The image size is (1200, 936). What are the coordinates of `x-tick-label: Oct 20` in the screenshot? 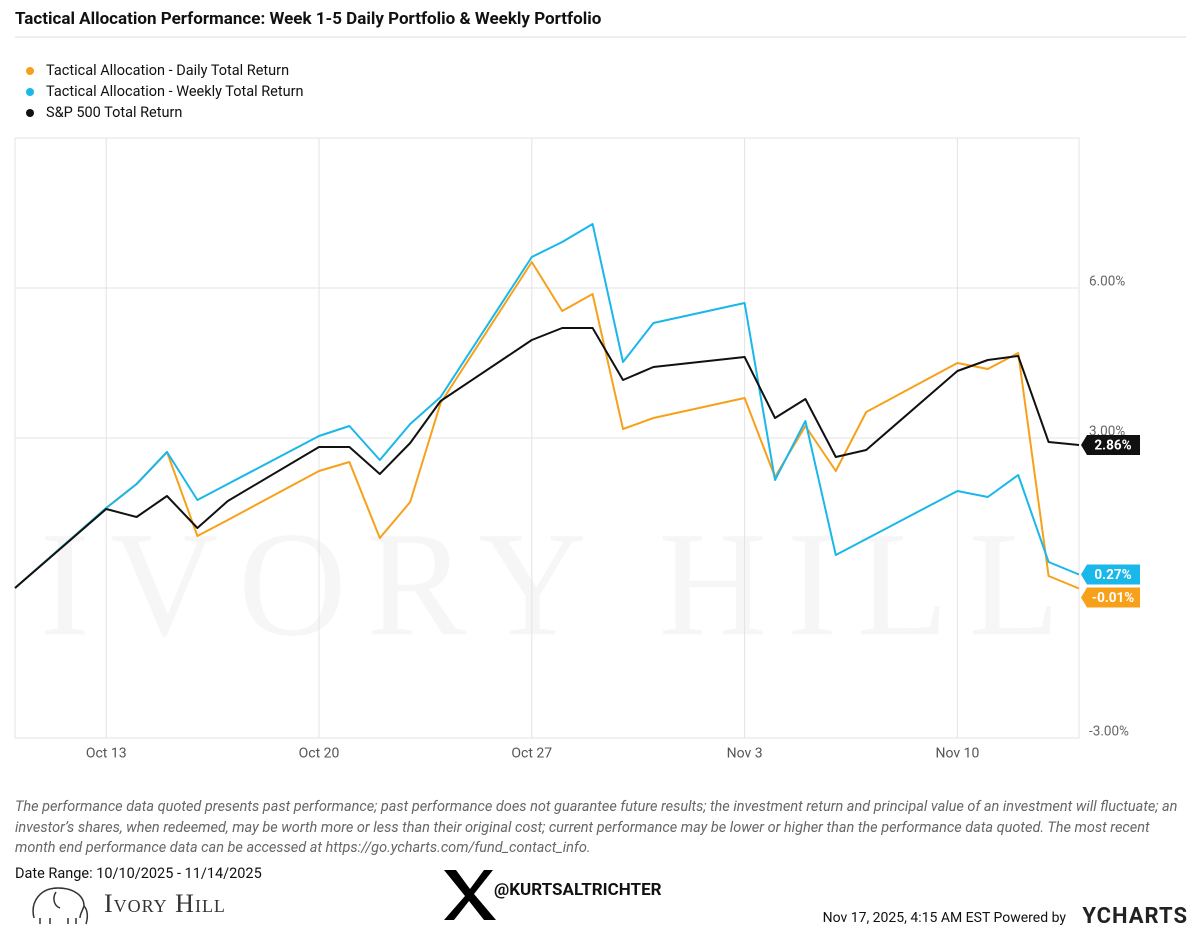 It's located at (319, 754).